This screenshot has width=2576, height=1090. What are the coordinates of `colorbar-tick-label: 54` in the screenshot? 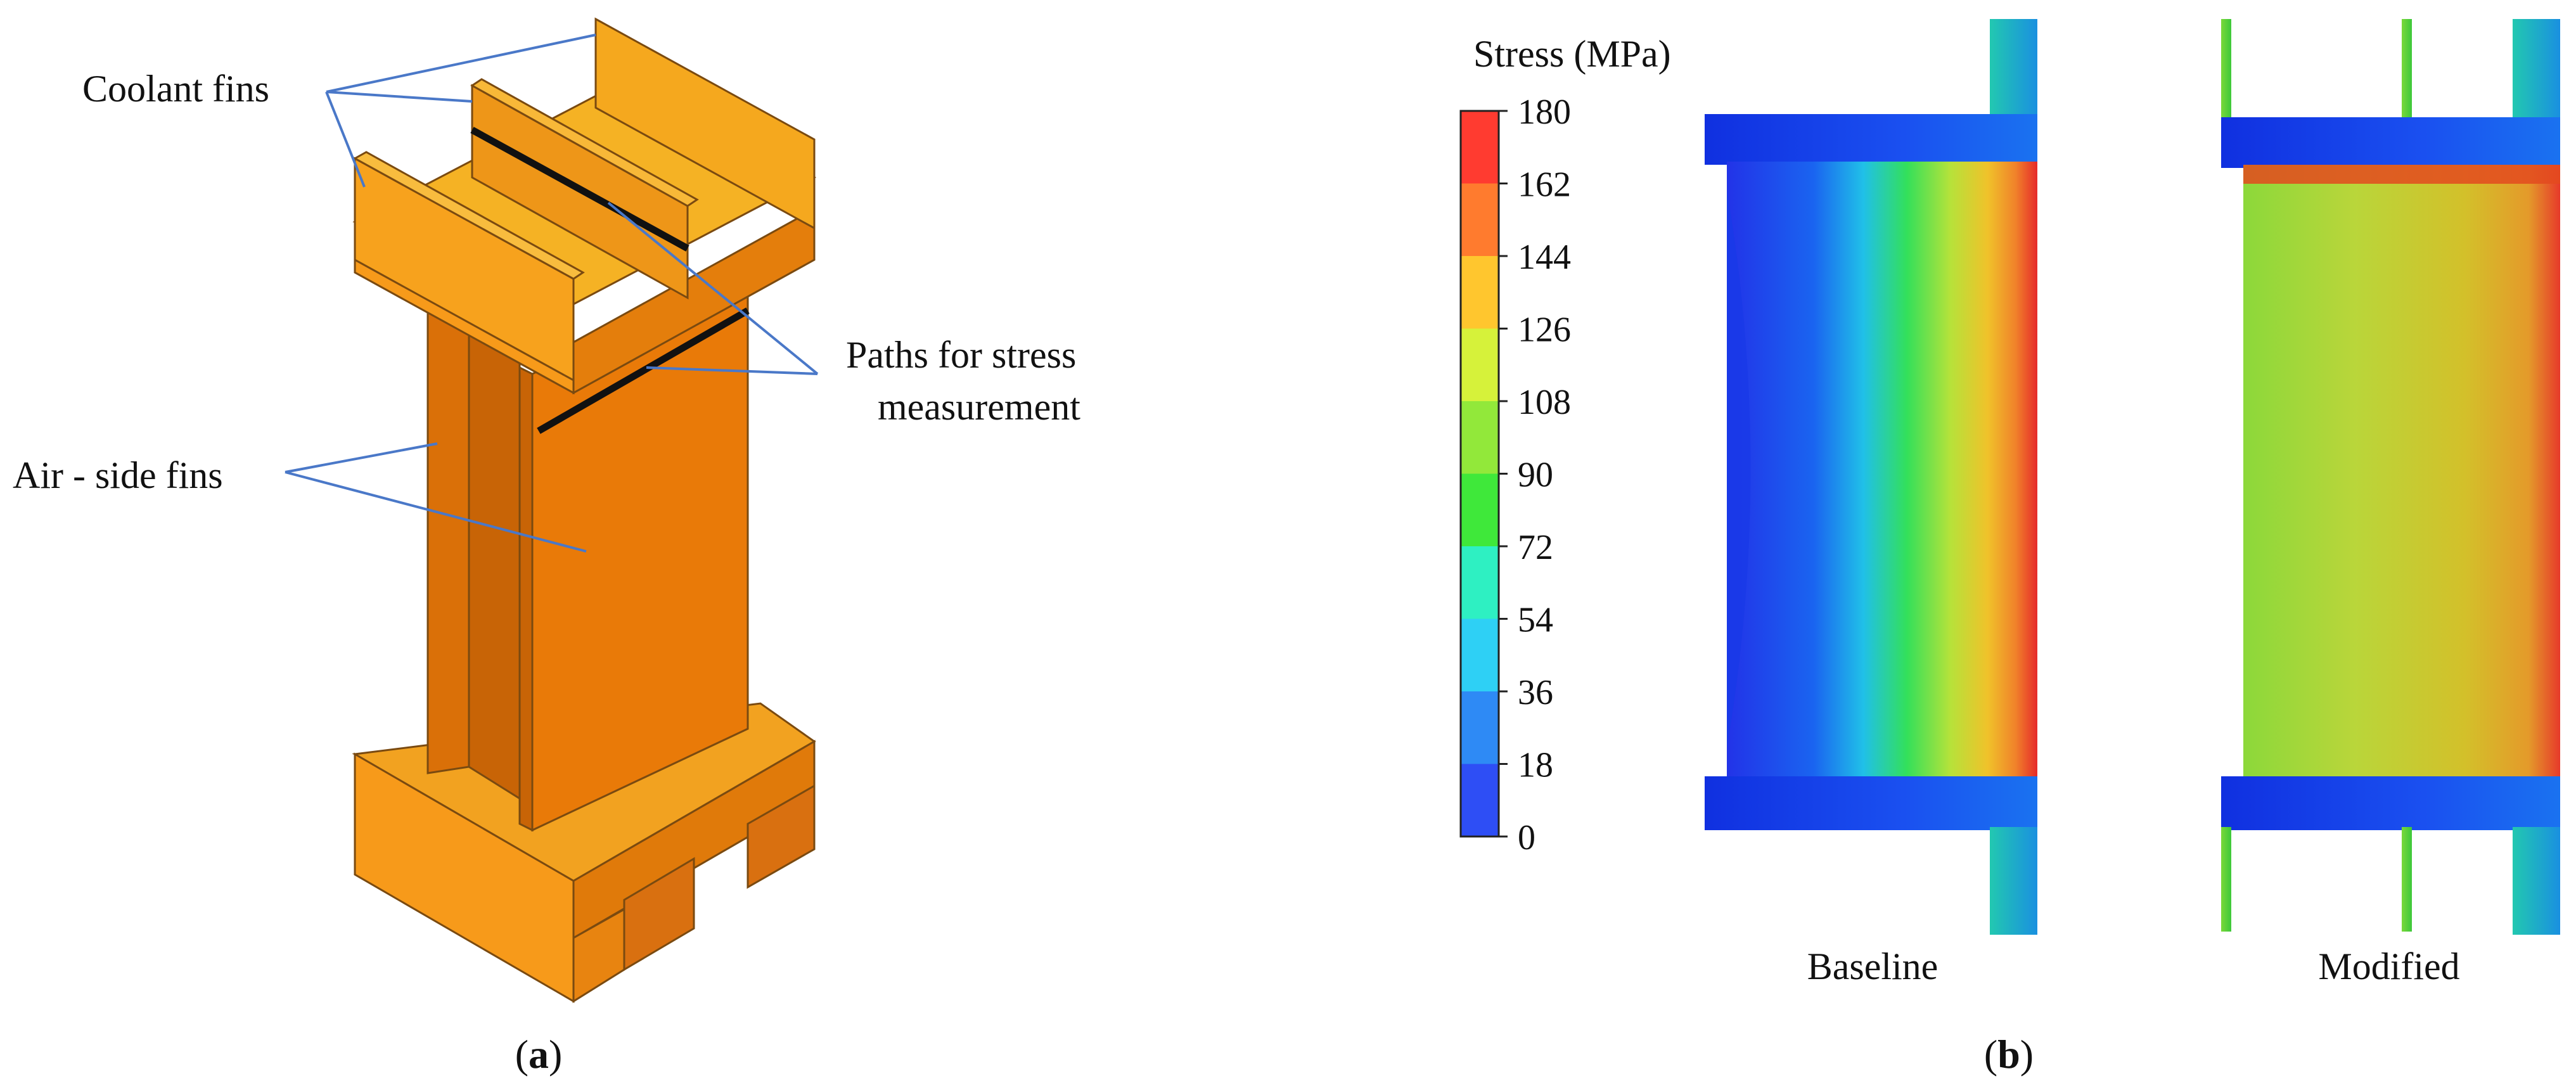 It's located at (1535, 620).